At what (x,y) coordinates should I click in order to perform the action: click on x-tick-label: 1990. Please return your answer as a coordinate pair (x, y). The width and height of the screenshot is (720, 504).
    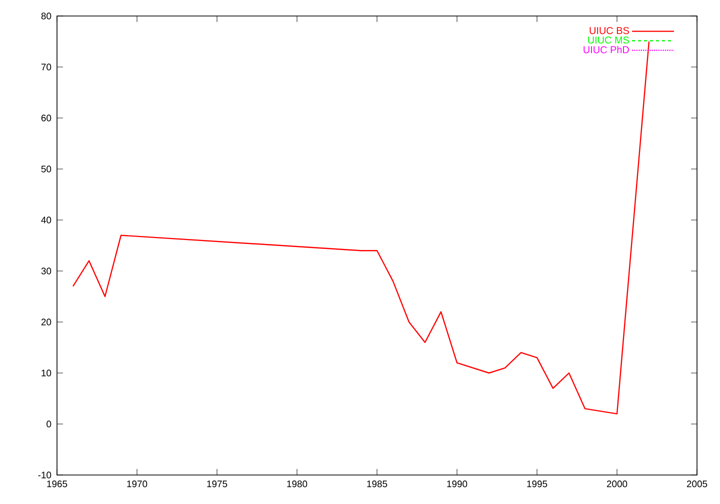
    Looking at the image, I should click on (457, 484).